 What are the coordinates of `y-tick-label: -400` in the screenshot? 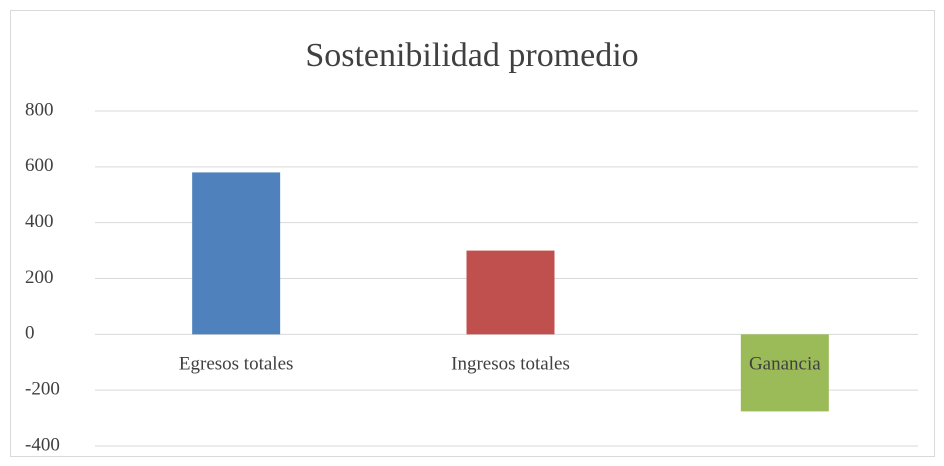 It's located at (42, 444).